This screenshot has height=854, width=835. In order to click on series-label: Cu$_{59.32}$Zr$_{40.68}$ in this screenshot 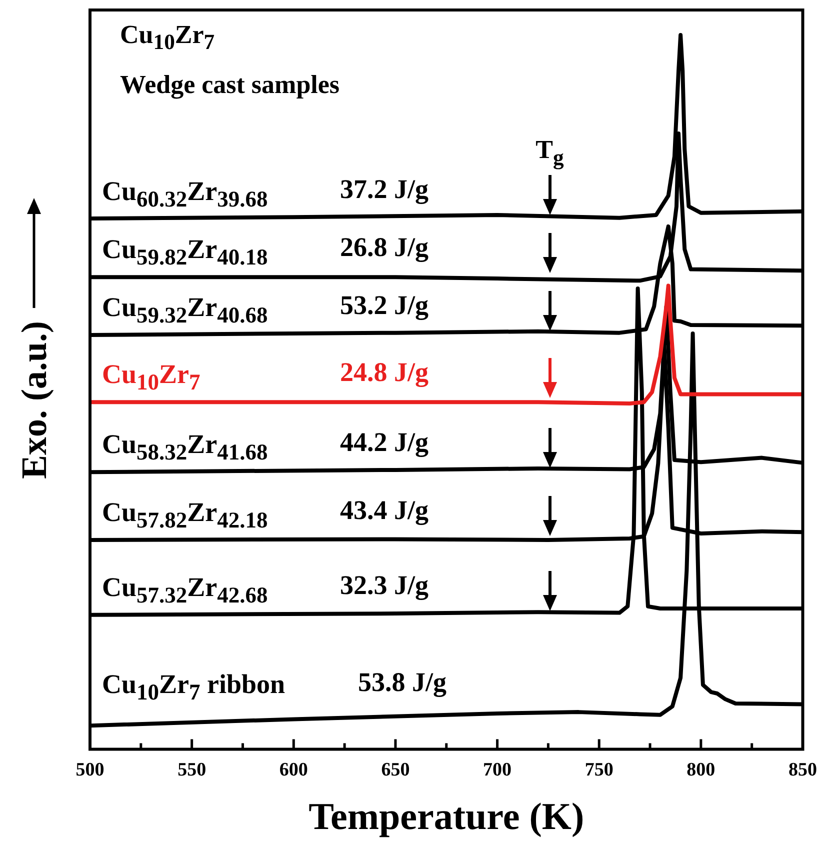, I will do `click(185, 310)`.